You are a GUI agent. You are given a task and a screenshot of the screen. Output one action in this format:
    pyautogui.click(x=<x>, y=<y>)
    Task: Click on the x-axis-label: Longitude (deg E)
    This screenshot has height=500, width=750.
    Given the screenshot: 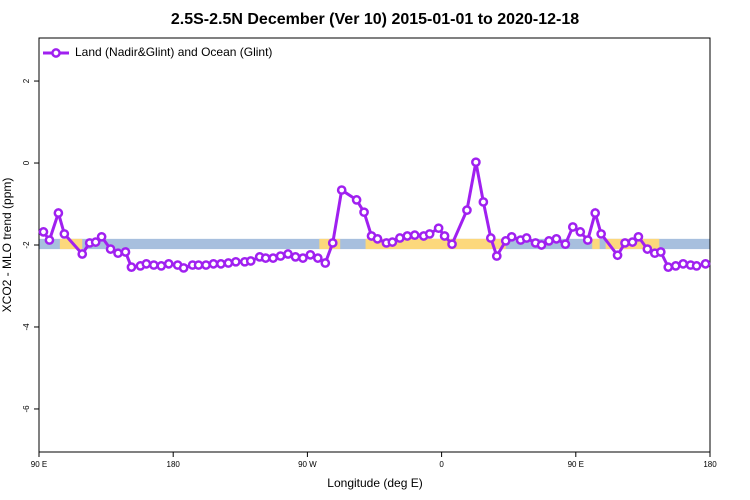 What is the action you would take?
    pyautogui.click(x=374, y=483)
    